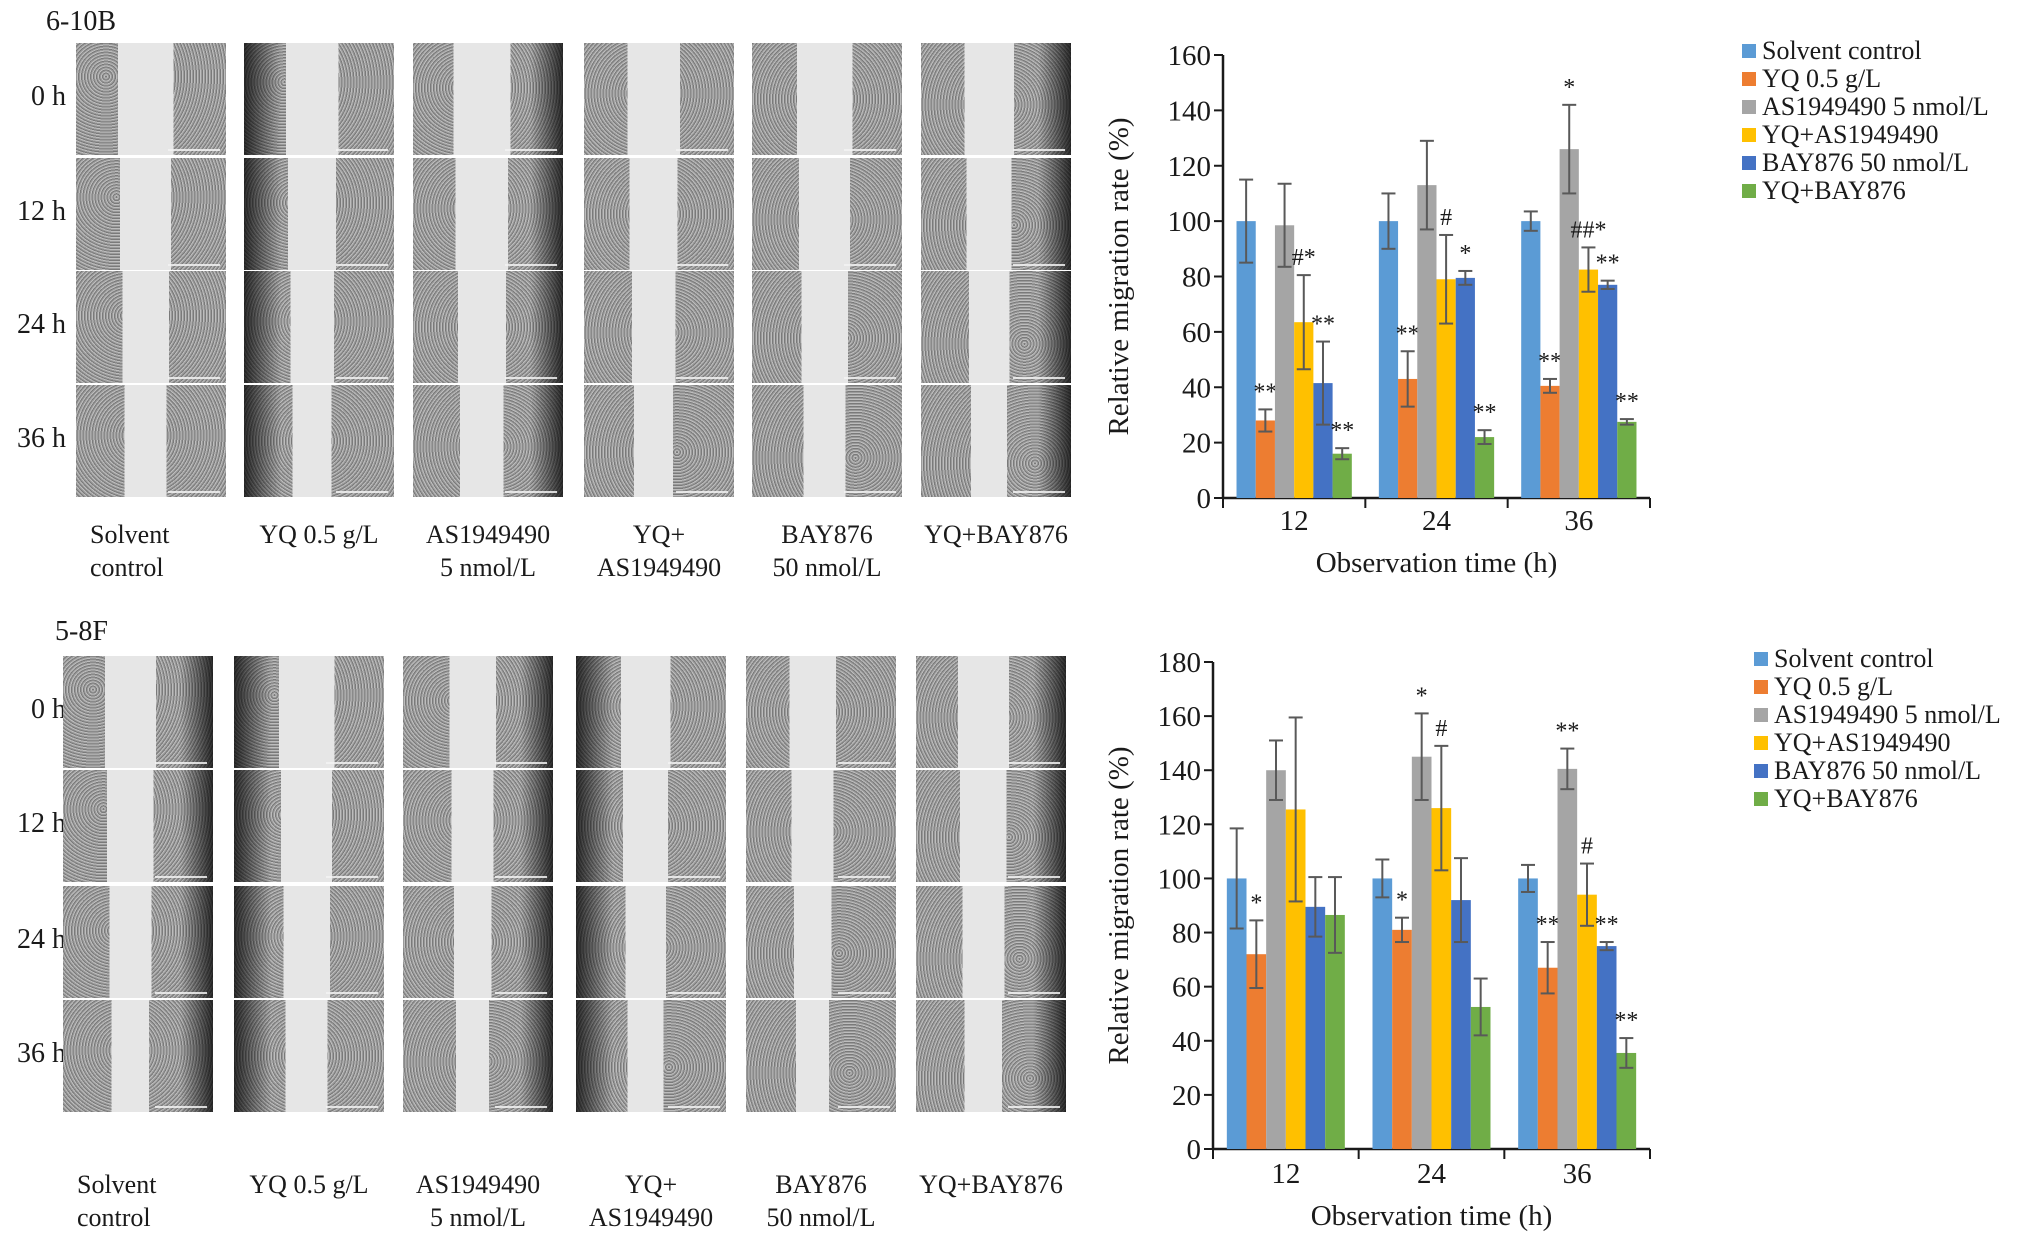 This screenshot has width=2041, height=1234. Describe the element at coordinates (1190, 167) in the screenshot. I see `y-tick-label: 120` at that location.